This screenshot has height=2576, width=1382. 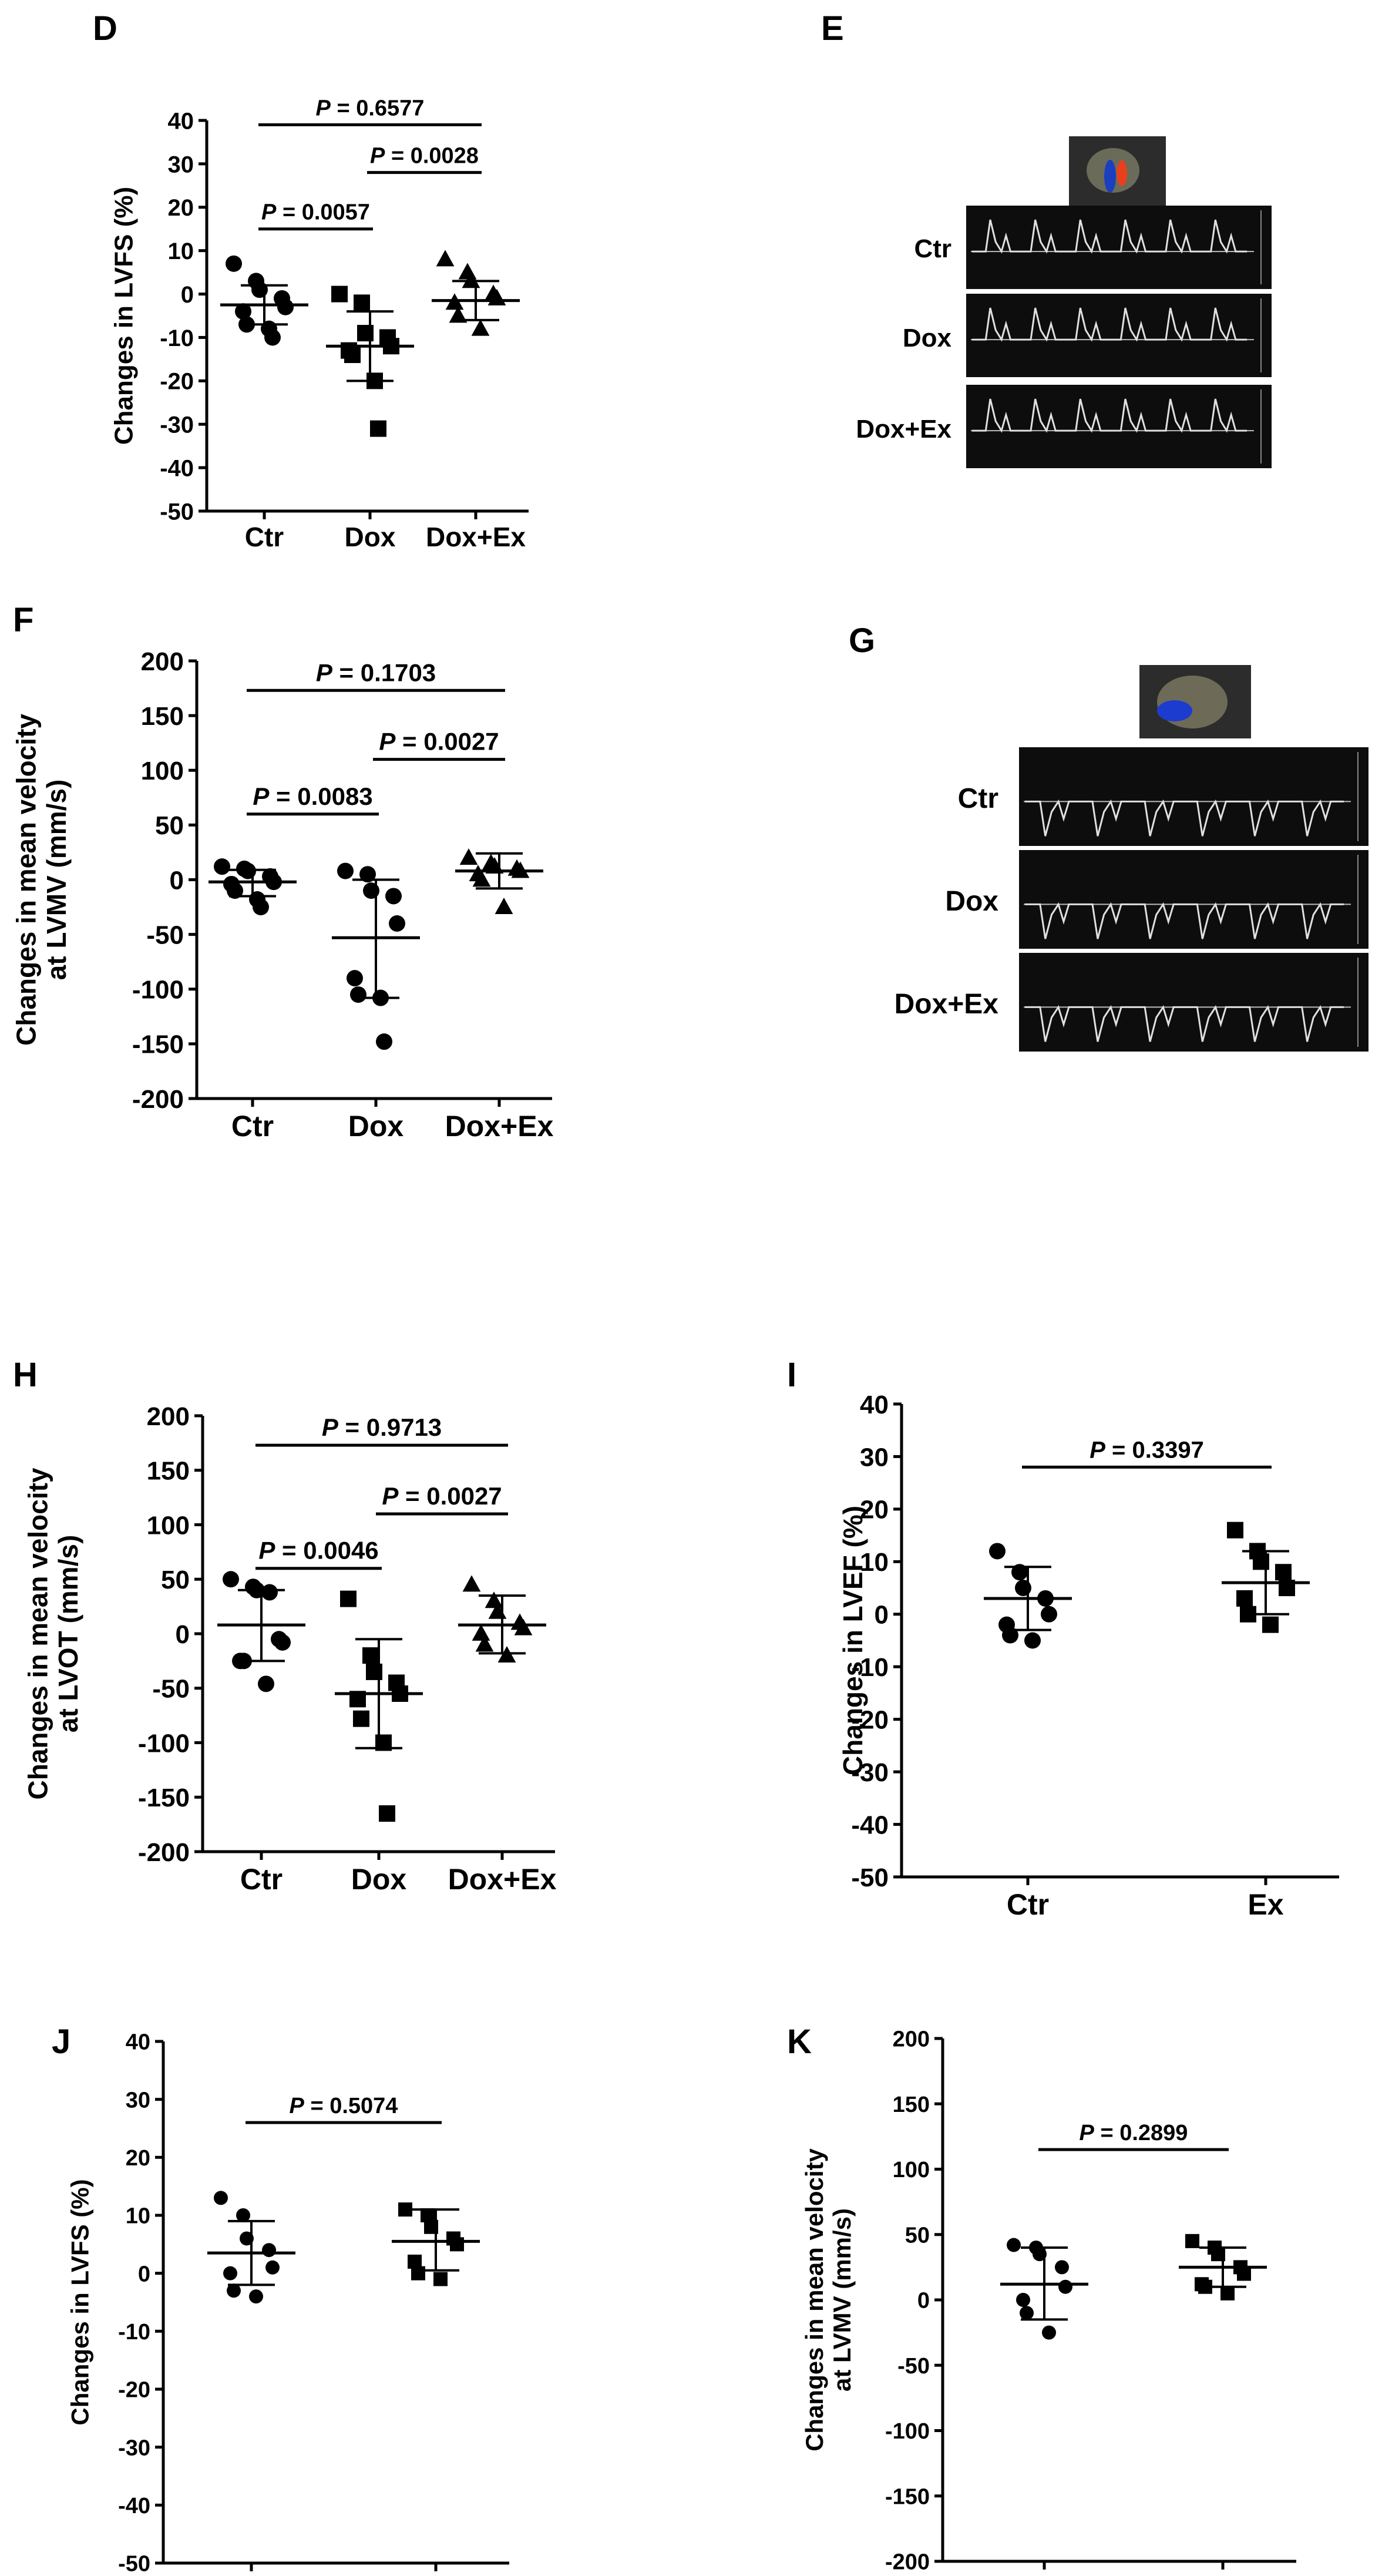 What do you see at coordinates (320, 796) in the screenshot?
I see `p-value: = 0.0083` at bounding box center [320, 796].